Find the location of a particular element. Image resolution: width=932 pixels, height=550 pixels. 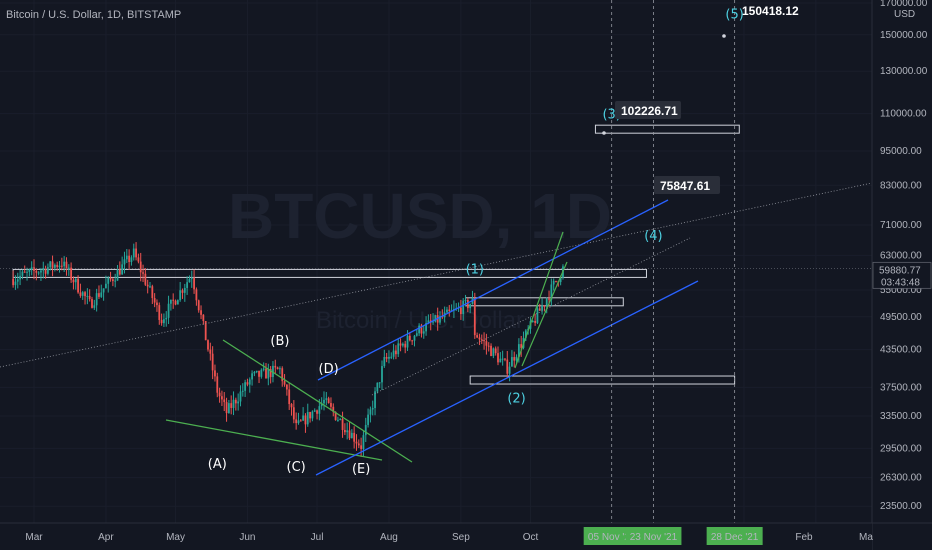

level-box is located at coordinates (667, 129).